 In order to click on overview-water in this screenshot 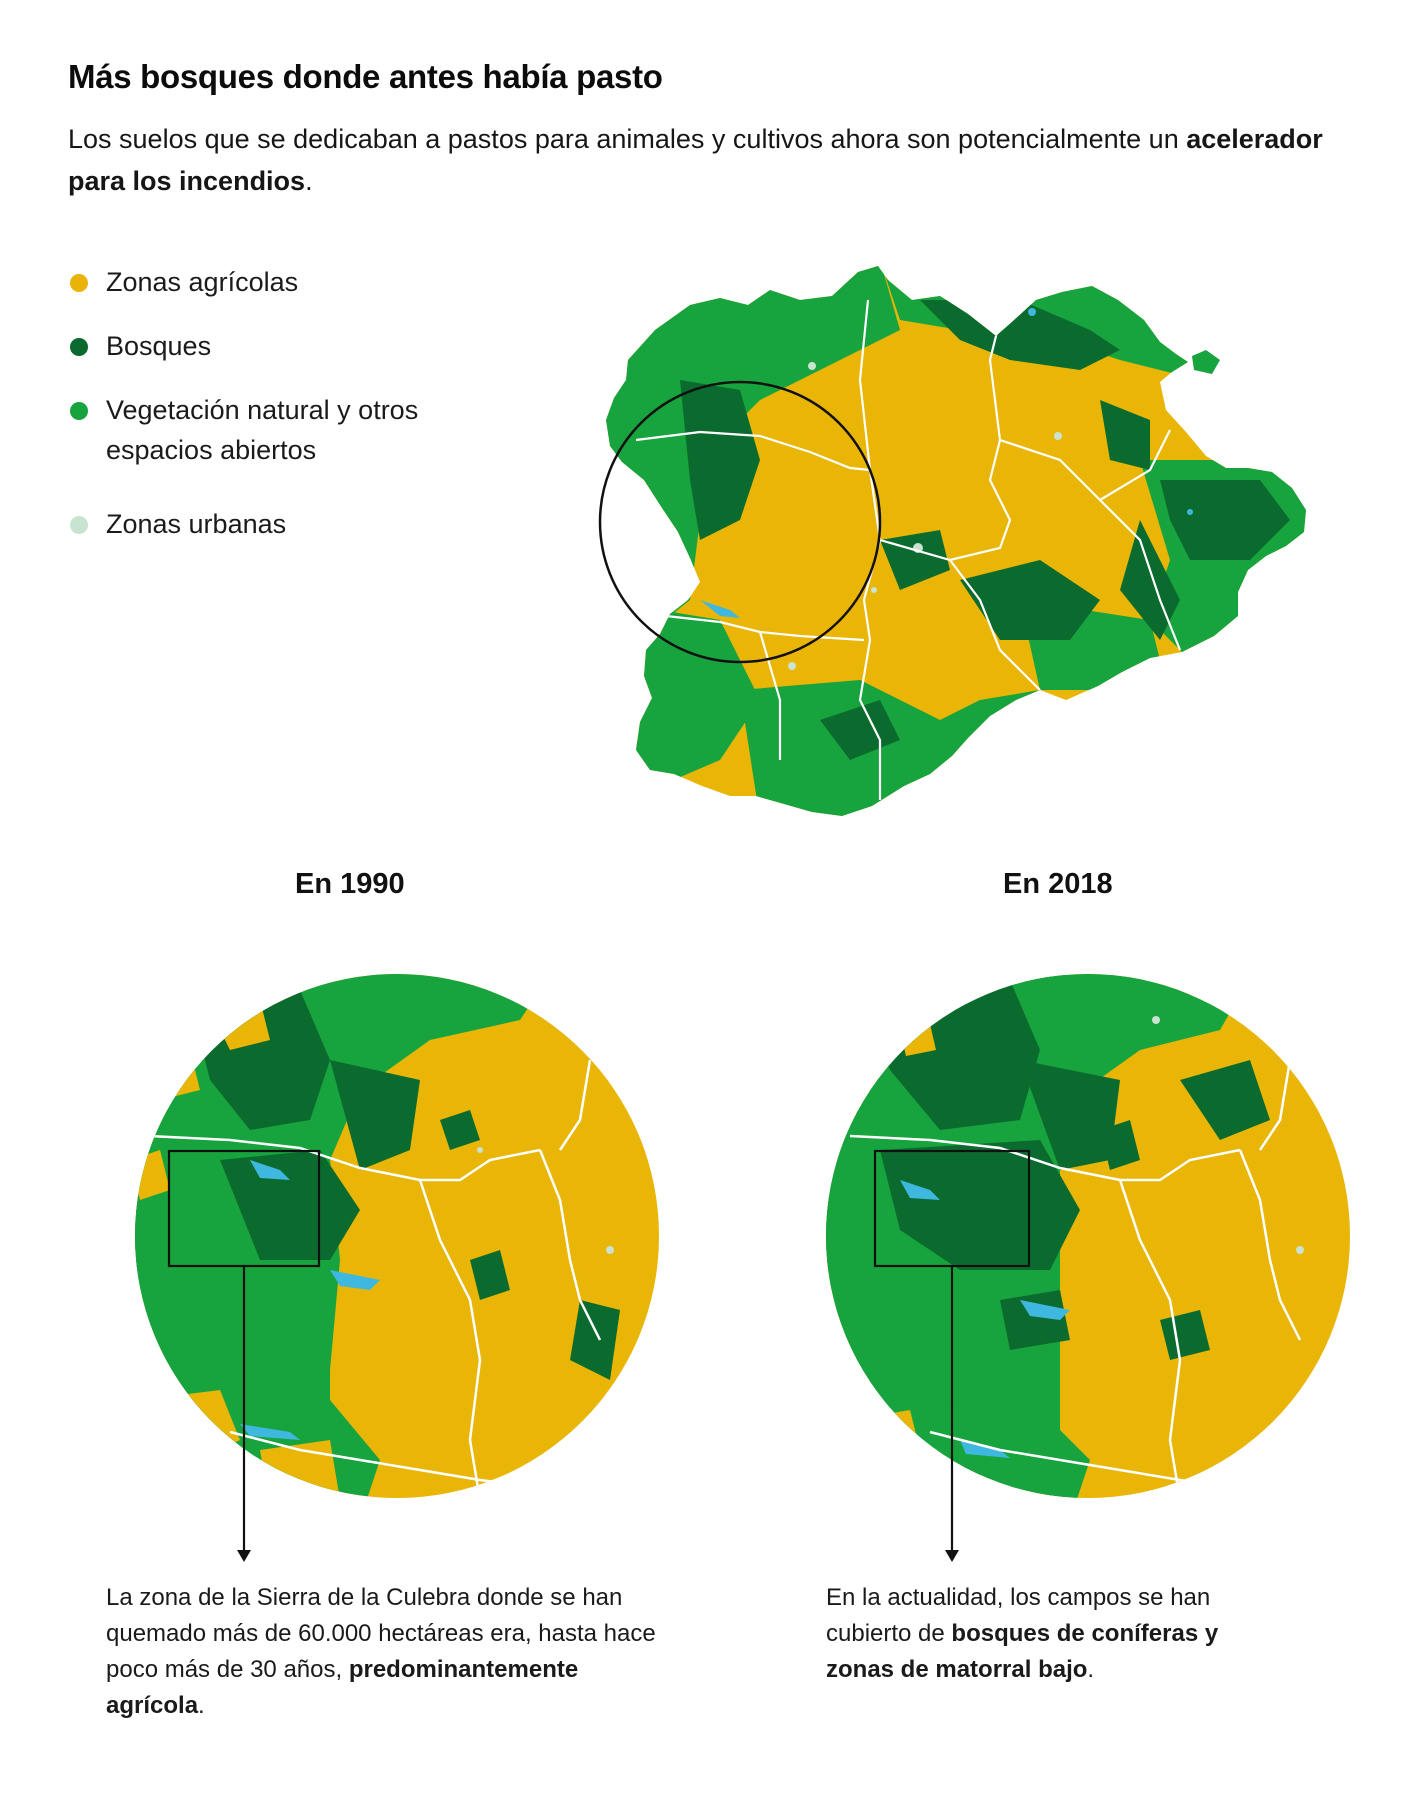, I will do `click(946, 463)`.